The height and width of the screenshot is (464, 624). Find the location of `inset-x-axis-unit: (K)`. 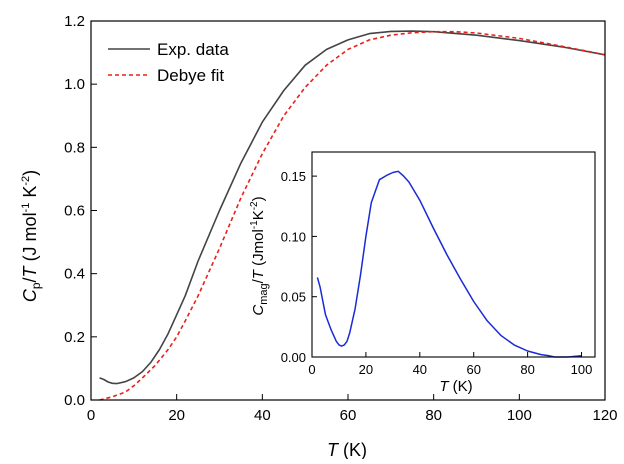

inset-x-axis-unit: (K) is located at coordinates (461, 386).